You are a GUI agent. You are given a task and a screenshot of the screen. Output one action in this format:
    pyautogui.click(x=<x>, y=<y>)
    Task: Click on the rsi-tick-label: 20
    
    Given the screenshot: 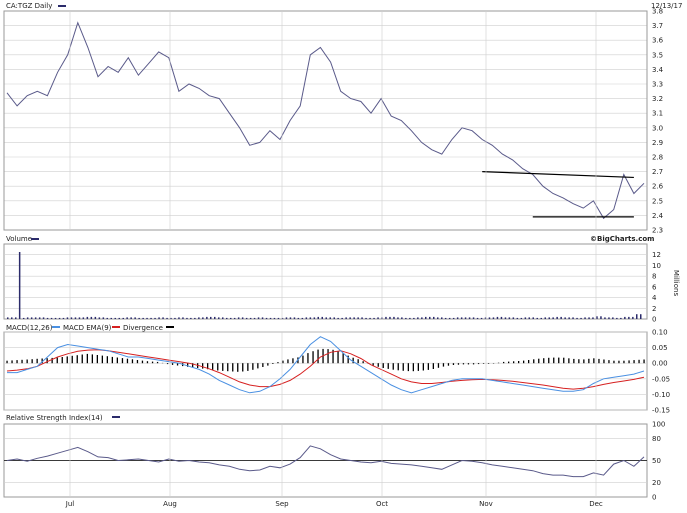 What is the action you would take?
    pyautogui.click(x=656, y=483)
    